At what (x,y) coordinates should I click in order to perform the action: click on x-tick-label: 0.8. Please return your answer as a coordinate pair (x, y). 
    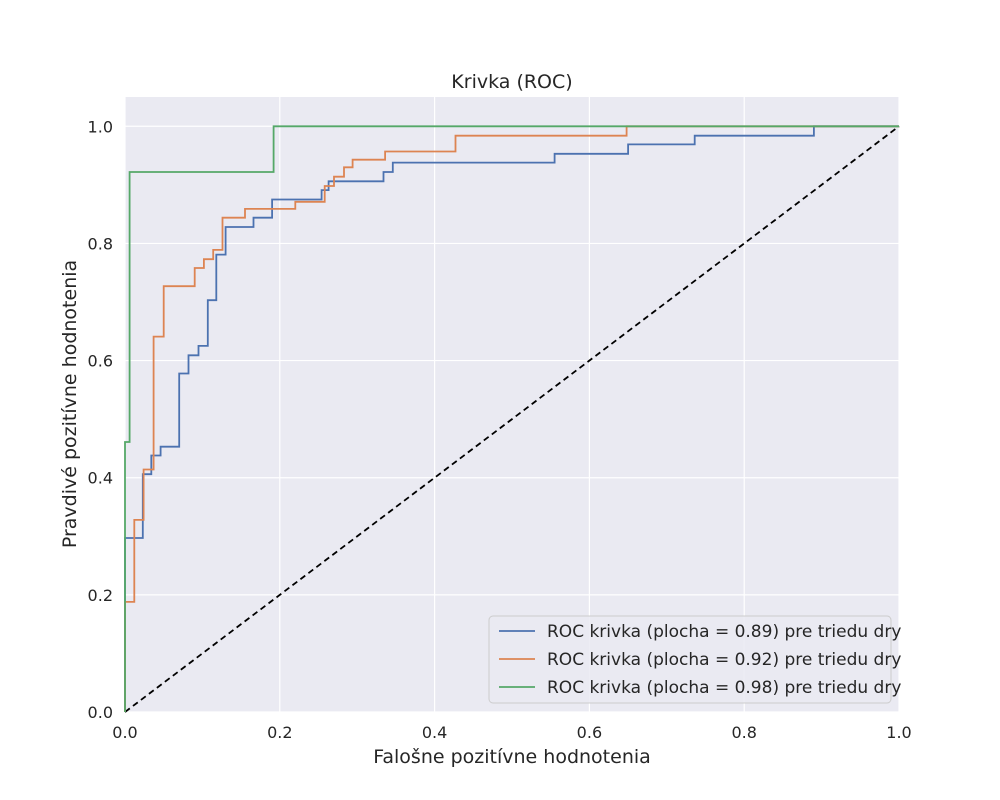
    Looking at the image, I should click on (743, 732).